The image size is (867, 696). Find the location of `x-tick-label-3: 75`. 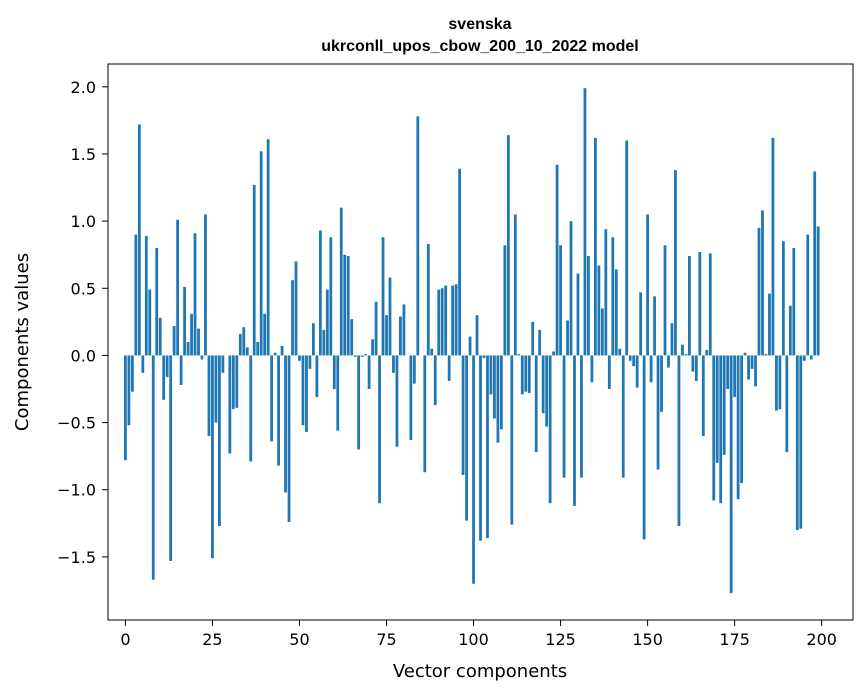

x-tick-label-3: 75 is located at coordinates (386, 639).